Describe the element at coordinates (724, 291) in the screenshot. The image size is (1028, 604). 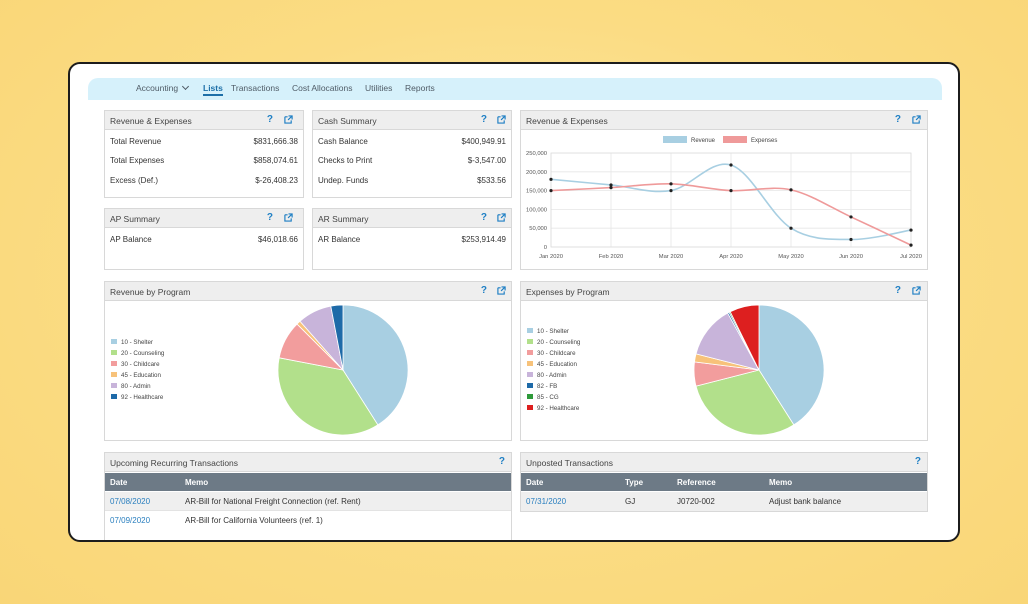
I see `panel-header: Expenses by Program ?` at that location.